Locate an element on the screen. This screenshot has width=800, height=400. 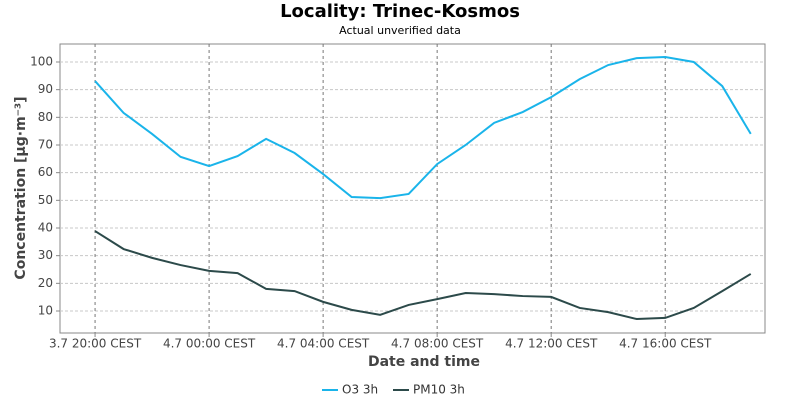
y-tick-label: 80 is located at coordinates (45, 117).